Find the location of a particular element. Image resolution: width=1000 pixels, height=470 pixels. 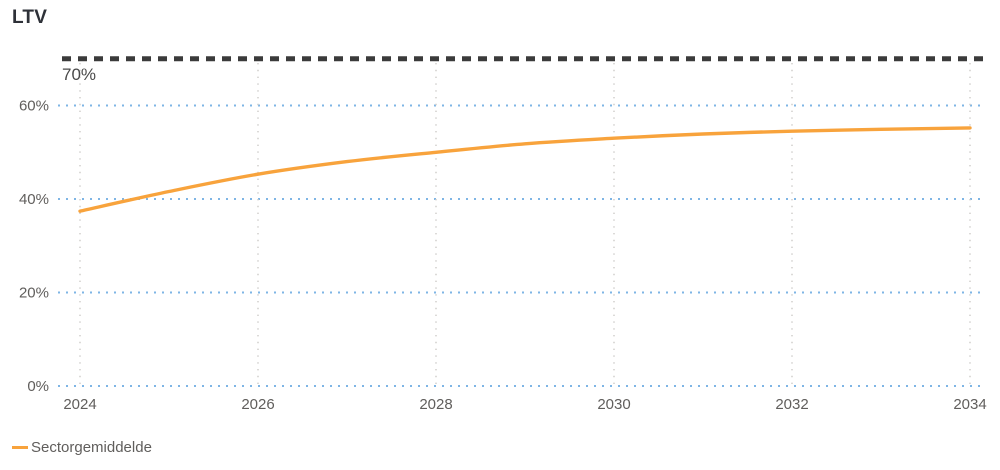

legend-label: Sectorgemiddelde is located at coordinates (91, 447).